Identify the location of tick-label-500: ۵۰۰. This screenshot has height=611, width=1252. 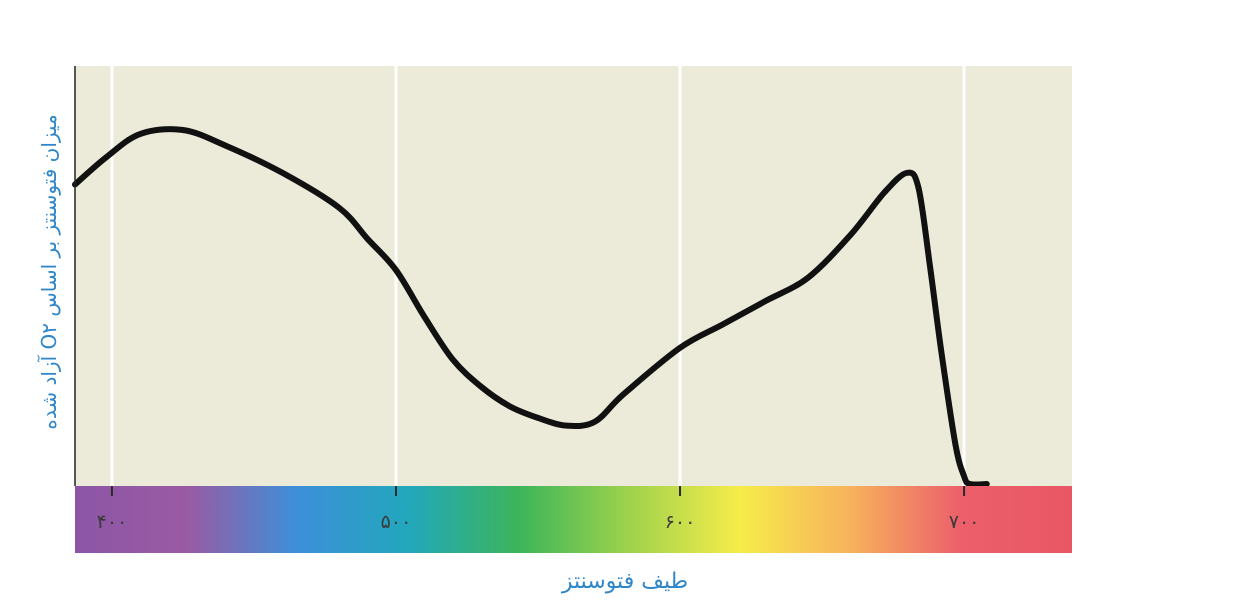
(396, 522).